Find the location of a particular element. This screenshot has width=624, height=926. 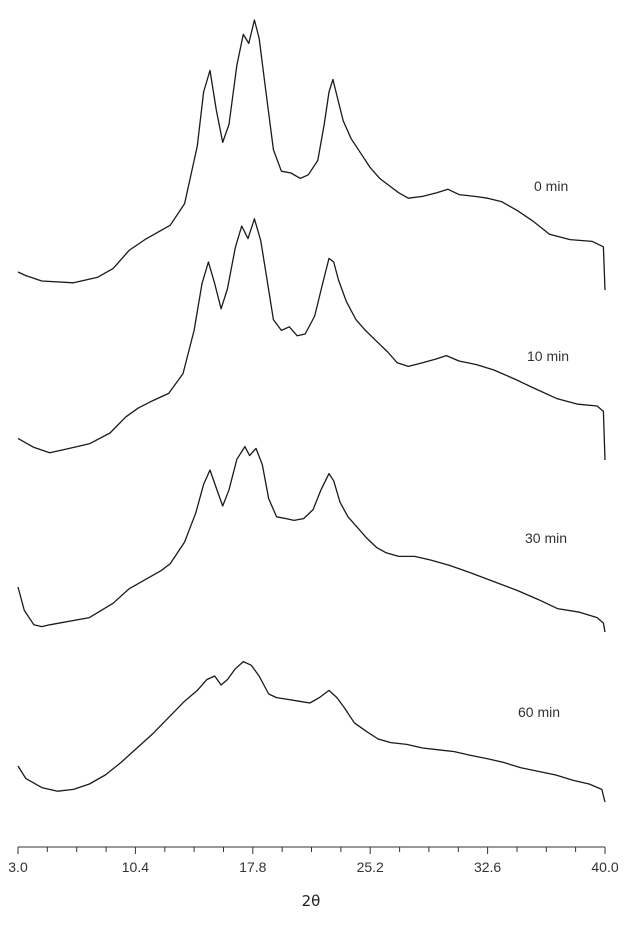

series-labels: 0 min 10 min 30 min 60 min is located at coordinates (543, 449).